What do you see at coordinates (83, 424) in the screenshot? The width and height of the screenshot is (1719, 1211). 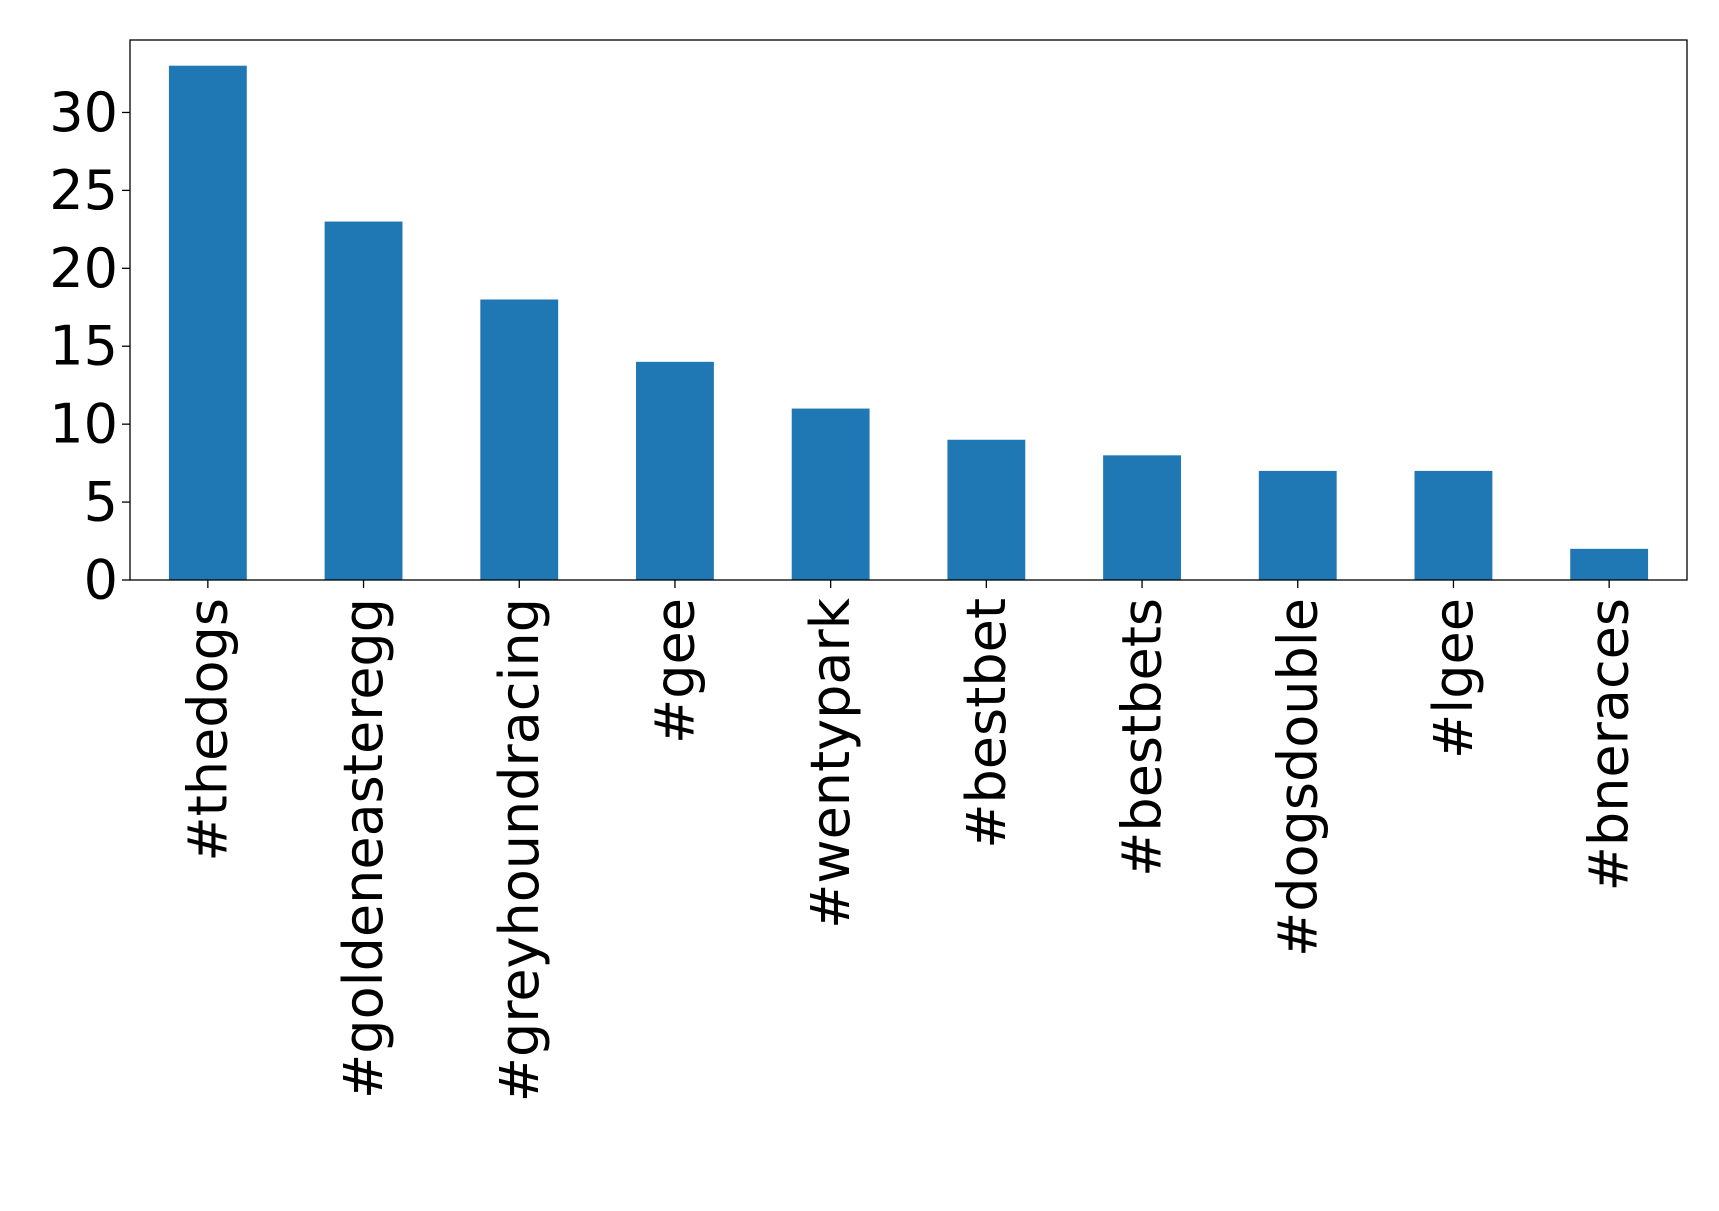 I see `y-tick-label: 10` at bounding box center [83, 424].